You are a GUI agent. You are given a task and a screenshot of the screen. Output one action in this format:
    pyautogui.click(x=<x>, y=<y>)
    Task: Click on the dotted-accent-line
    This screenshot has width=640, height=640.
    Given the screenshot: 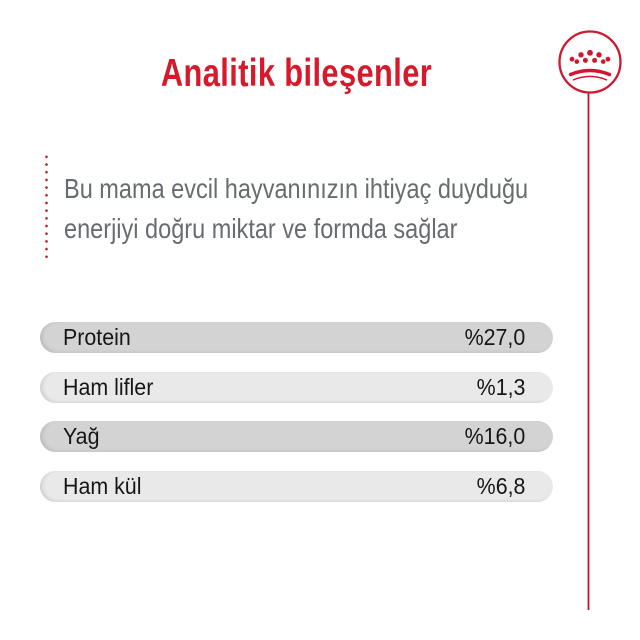 What is the action you would take?
    pyautogui.click(x=46, y=207)
    